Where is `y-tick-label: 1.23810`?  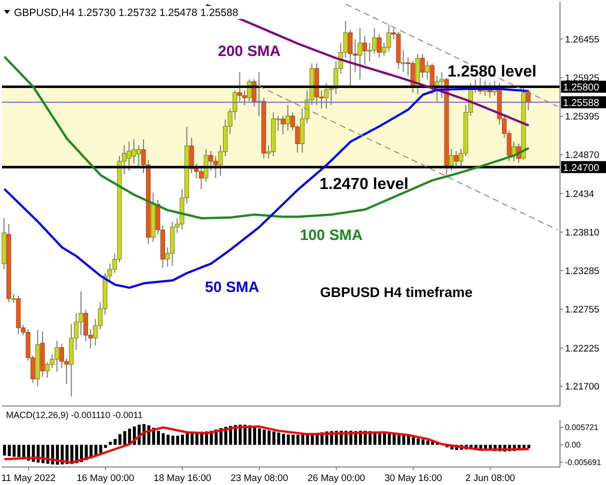 y-tick-label: 1.23810 is located at coordinates (582, 233).